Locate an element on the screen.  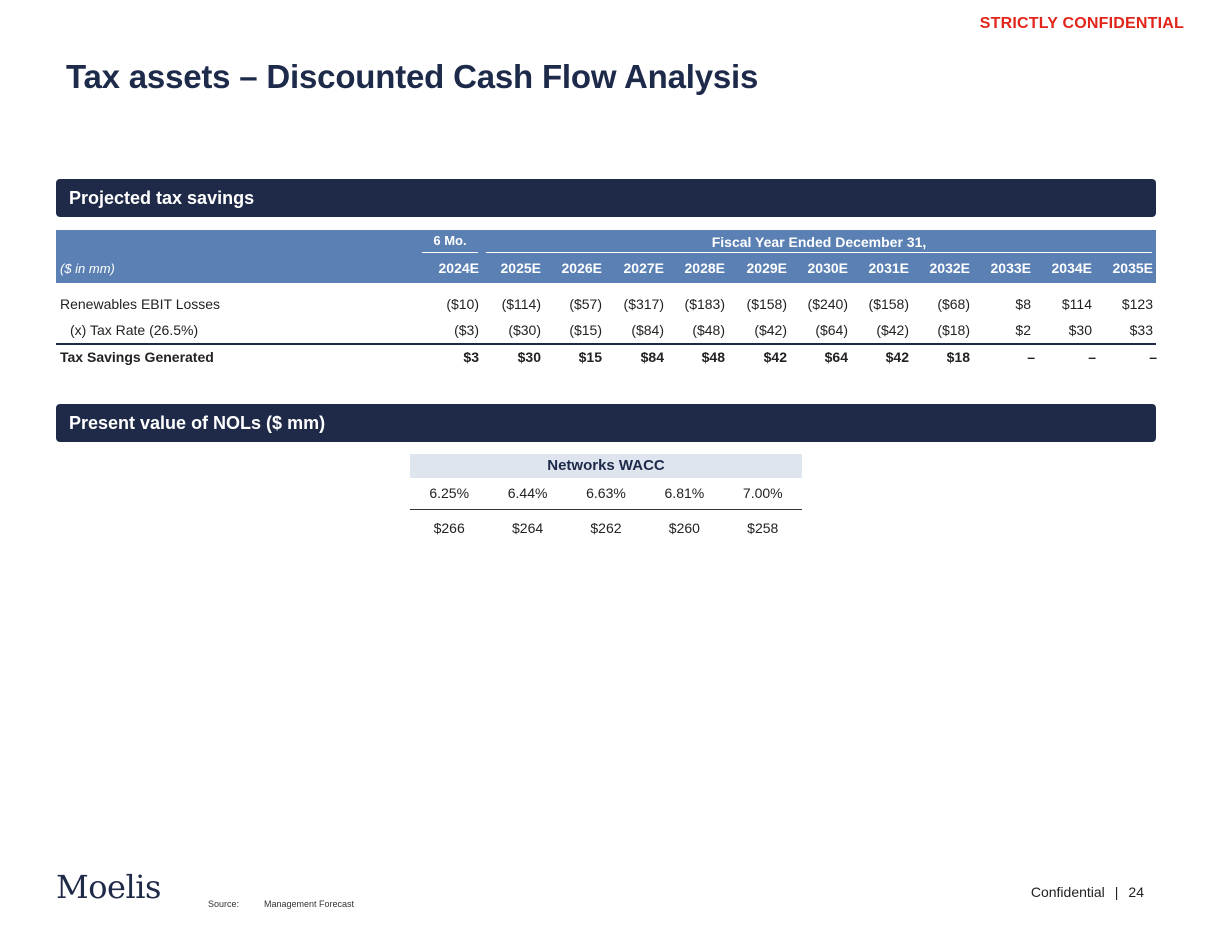
table-header-group-row: 6 Mo. Fiscal Year Ended December 31, is located at coordinates (606, 242).